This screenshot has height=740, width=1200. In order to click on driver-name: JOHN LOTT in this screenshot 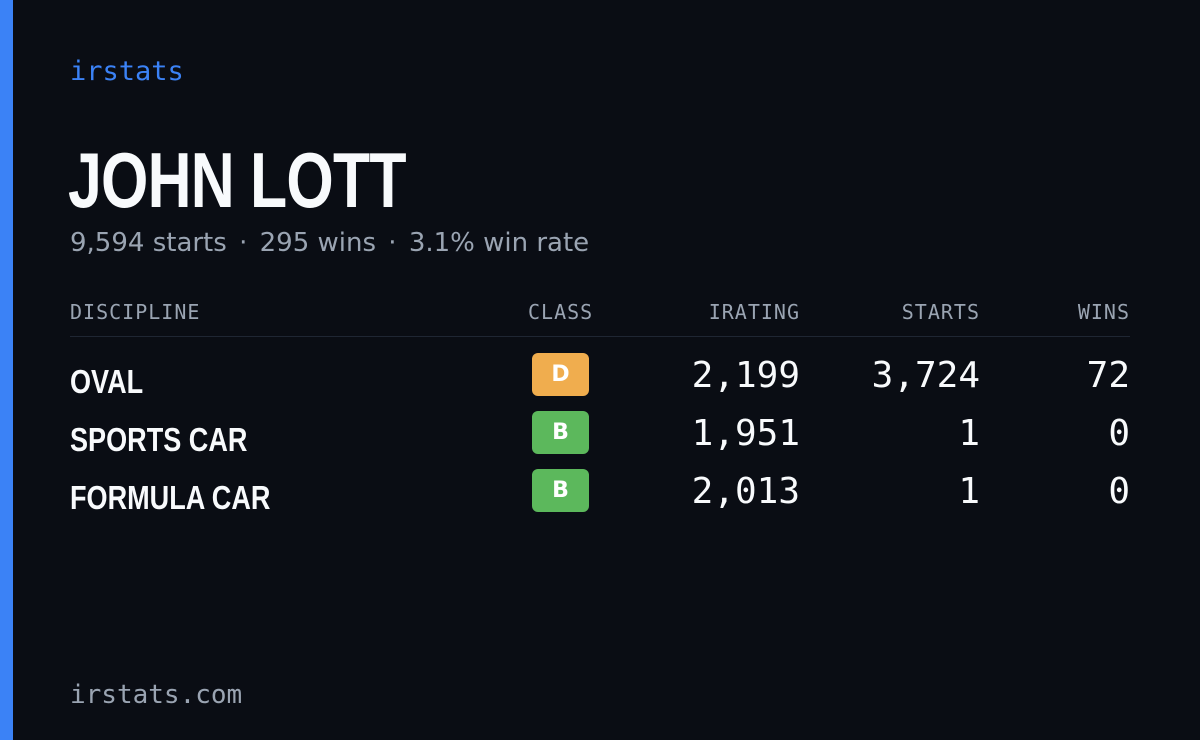, I will do `click(237, 180)`.